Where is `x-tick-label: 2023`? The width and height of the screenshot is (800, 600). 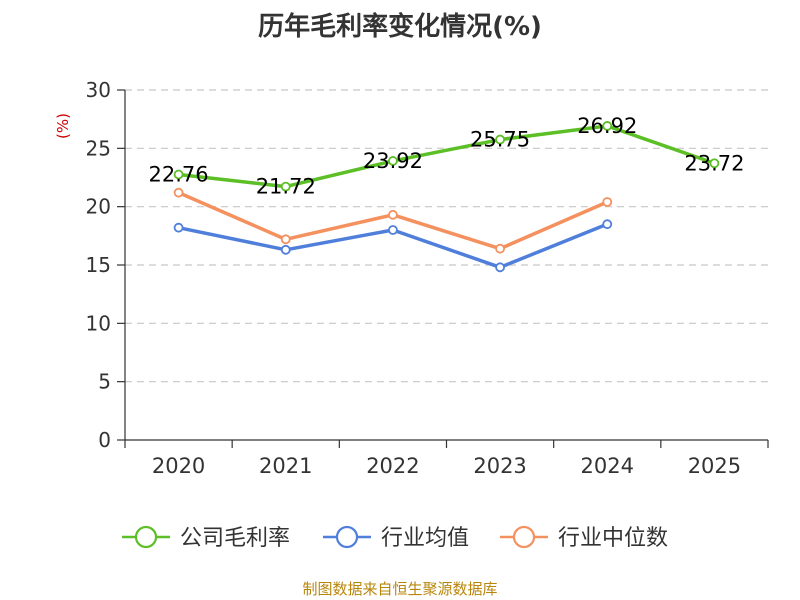
x-tick-label: 2023 is located at coordinates (499, 466).